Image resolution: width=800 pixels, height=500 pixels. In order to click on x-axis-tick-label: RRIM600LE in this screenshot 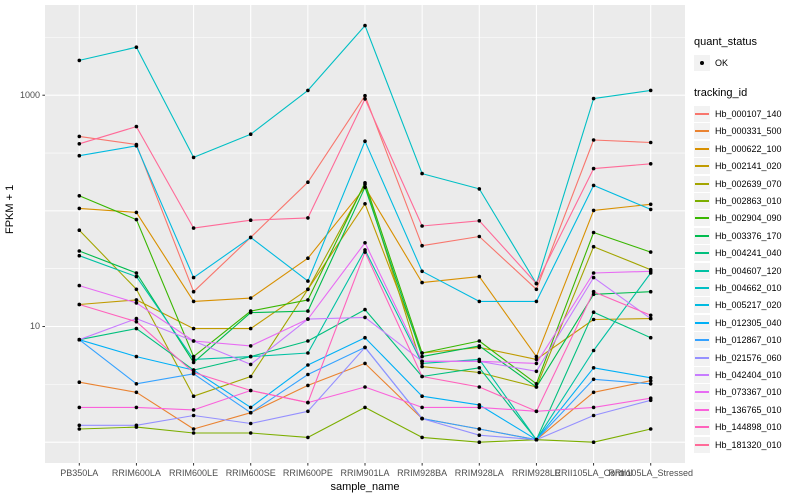, I will do `click(194, 473)`.